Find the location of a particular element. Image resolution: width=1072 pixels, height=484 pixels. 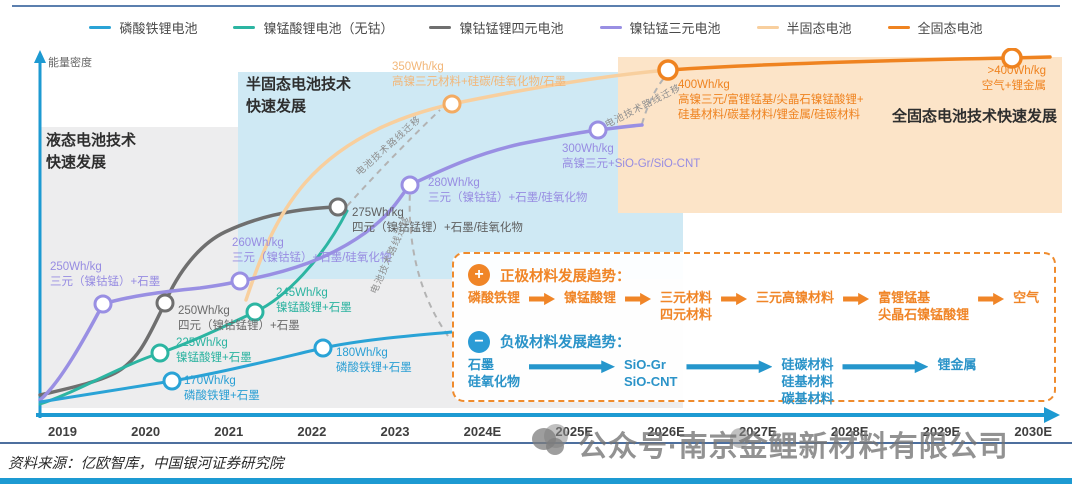

legend-item-lnmo: 镍锰酸锂电池（无钴） is located at coordinates (313, 27).